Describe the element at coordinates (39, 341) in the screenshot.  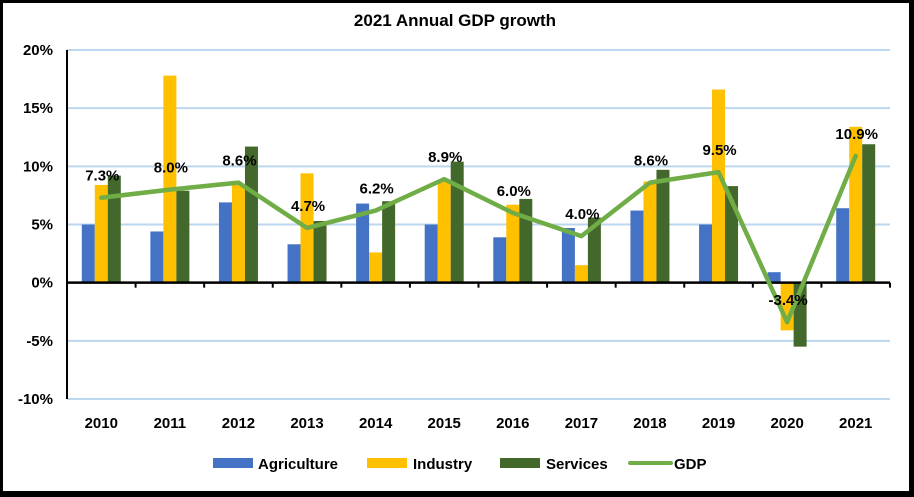
I see `y-tick-label: -5%` at that location.